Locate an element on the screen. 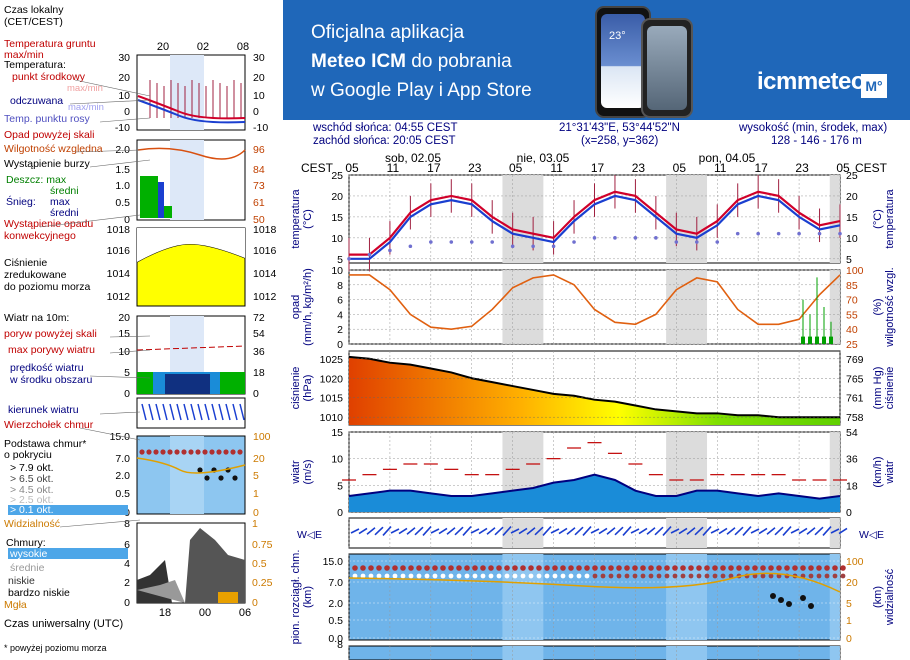 This screenshot has height=660, width=910. high-swatch is located at coordinates (68, 553).